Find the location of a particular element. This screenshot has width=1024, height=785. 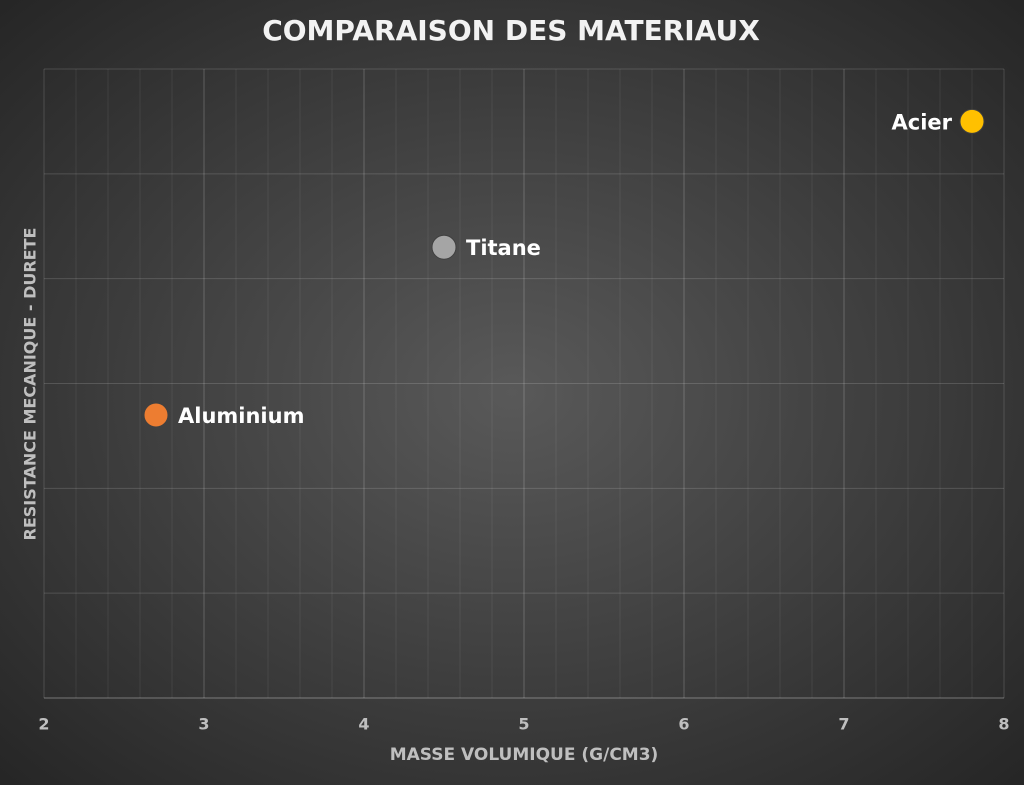

x-tick-label: 8 is located at coordinates (1003, 724).